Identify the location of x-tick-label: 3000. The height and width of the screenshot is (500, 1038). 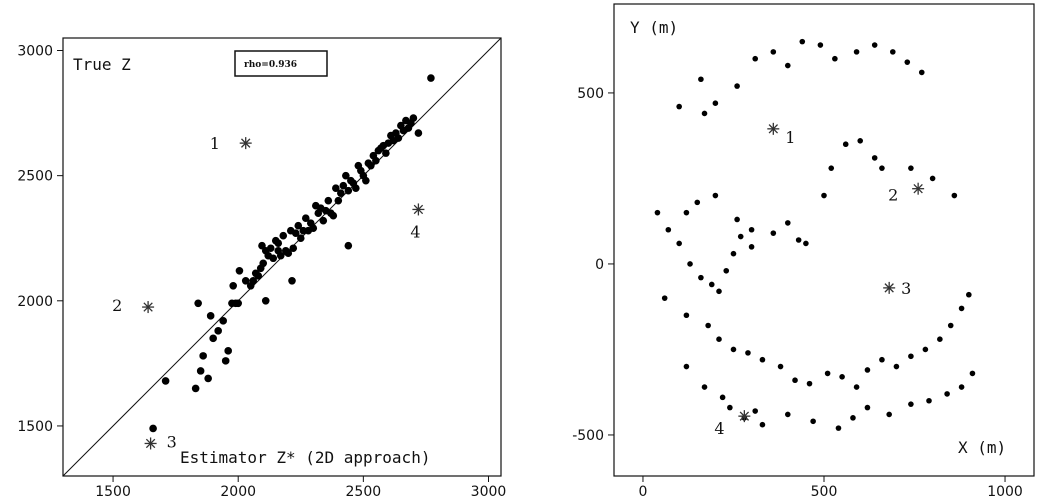
(489, 492).